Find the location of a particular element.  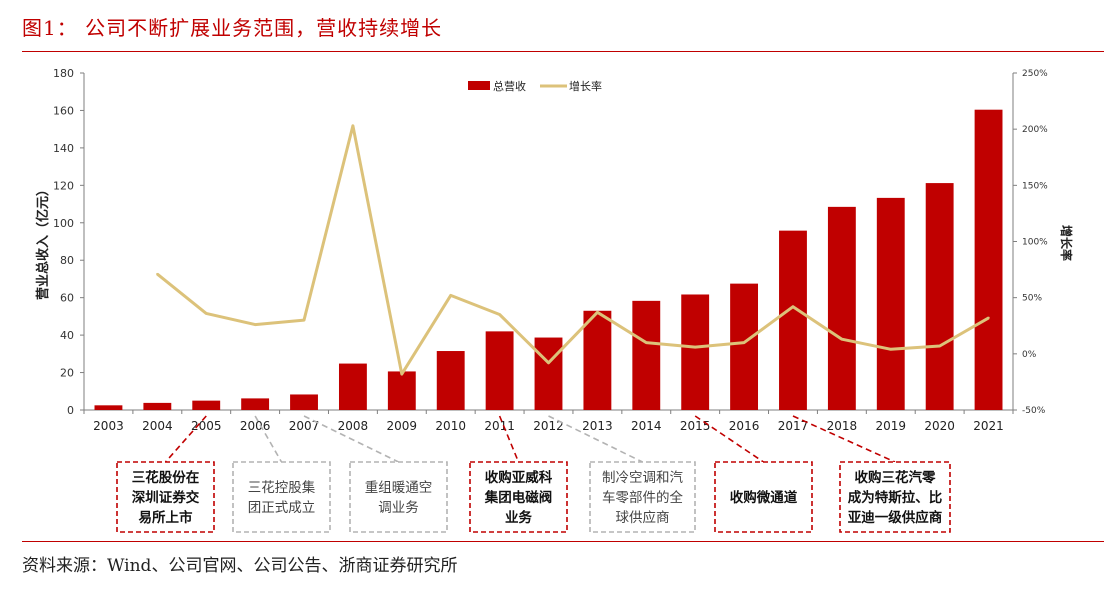

bar-2008 is located at coordinates (352, 386).